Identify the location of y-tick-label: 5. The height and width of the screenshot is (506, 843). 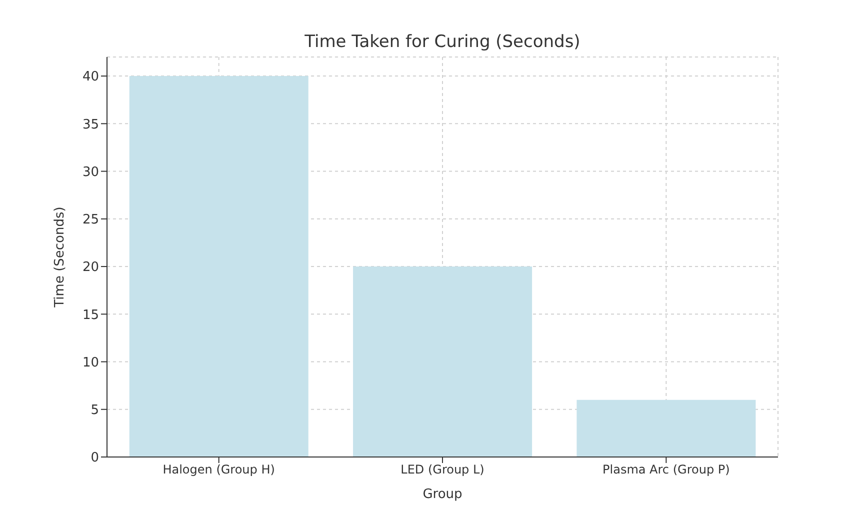
(94, 410).